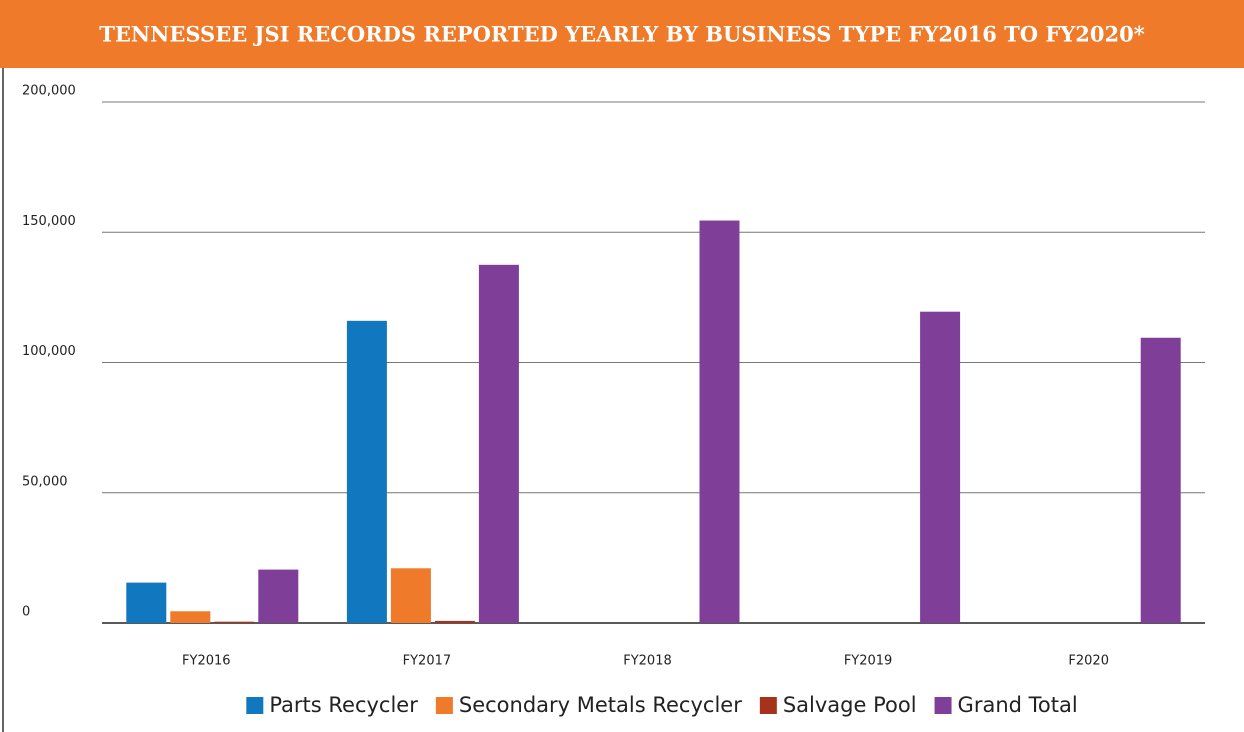 The image size is (1244, 732). I want to click on legend-label: Salvage Pool, so click(850, 705).